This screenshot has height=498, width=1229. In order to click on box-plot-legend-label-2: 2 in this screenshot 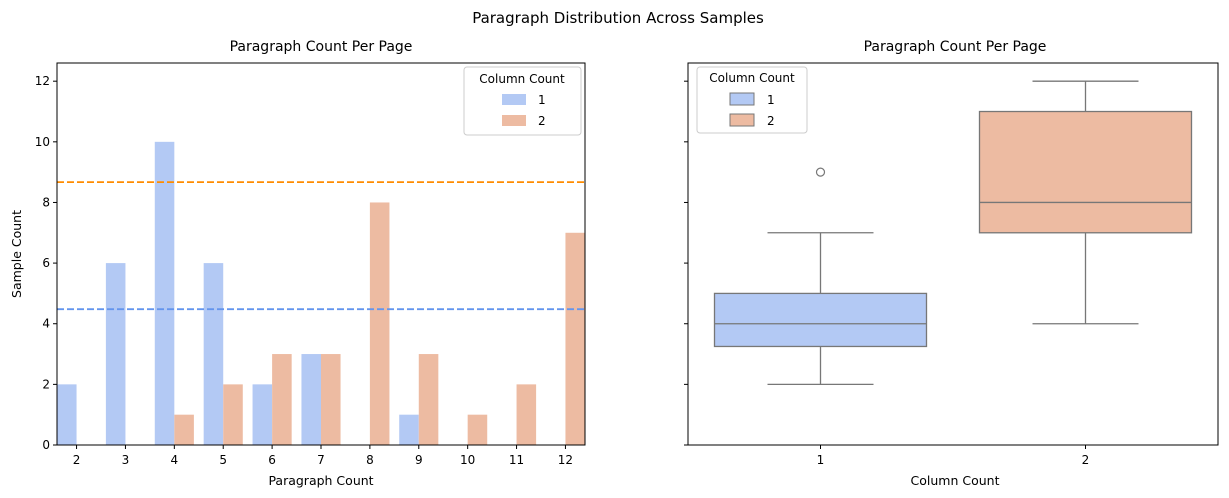, I will do `click(771, 121)`.